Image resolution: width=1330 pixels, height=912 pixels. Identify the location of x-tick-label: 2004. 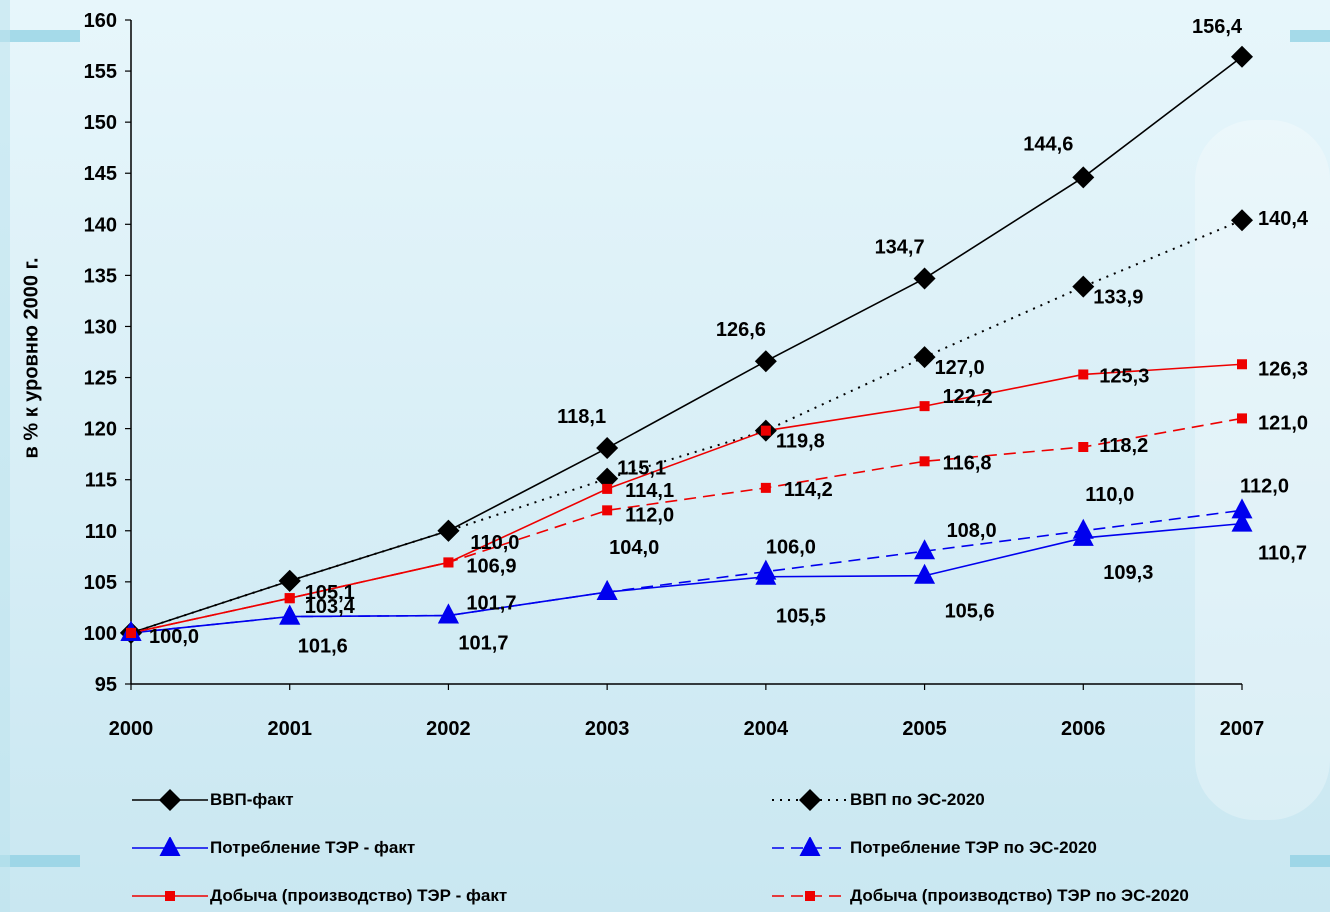
(766, 729).